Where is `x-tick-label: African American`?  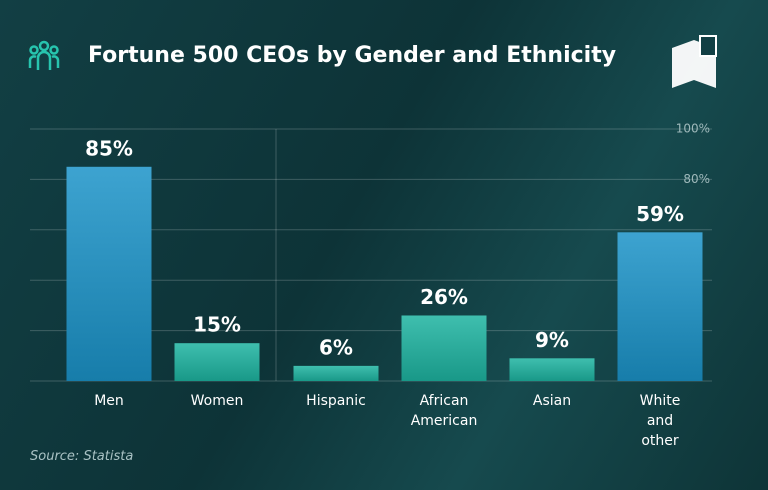
x-tick-label: African American is located at coordinates (444, 411).